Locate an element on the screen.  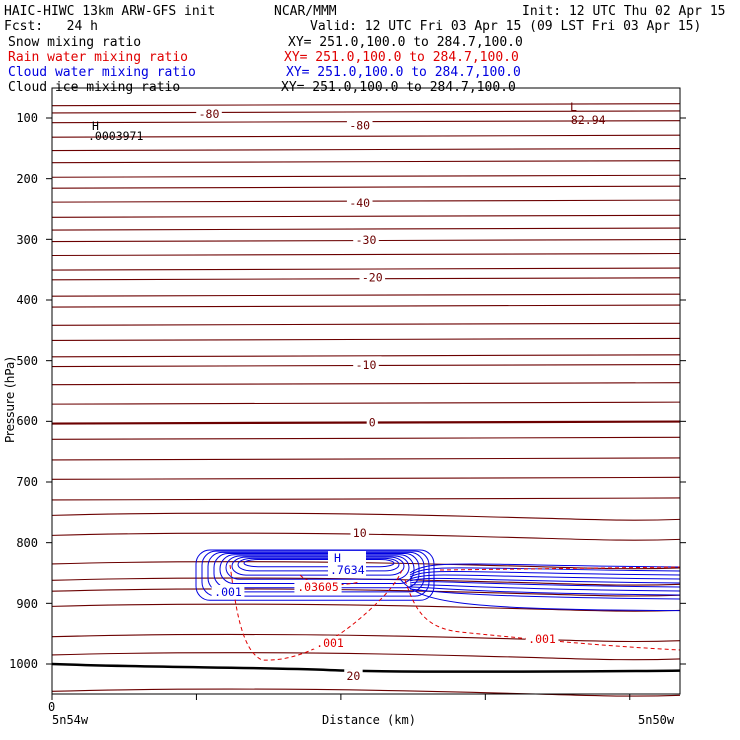
rain-max-label: .03605 is located at coordinates (318, 587).